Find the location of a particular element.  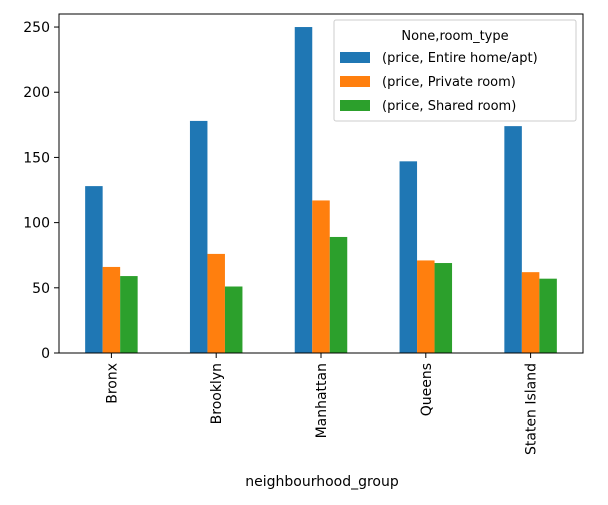

legend-label: (price, Entire home/apt) is located at coordinates (460, 58).